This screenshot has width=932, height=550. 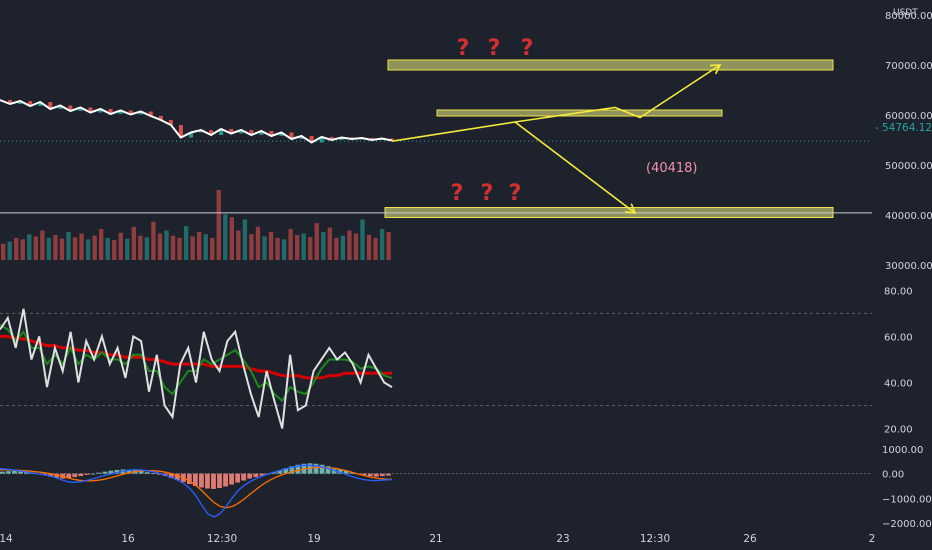 What do you see at coordinates (908, 16) in the screenshot?
I see `price-tick-label: 80000.00` at bounding box center [908, 16].